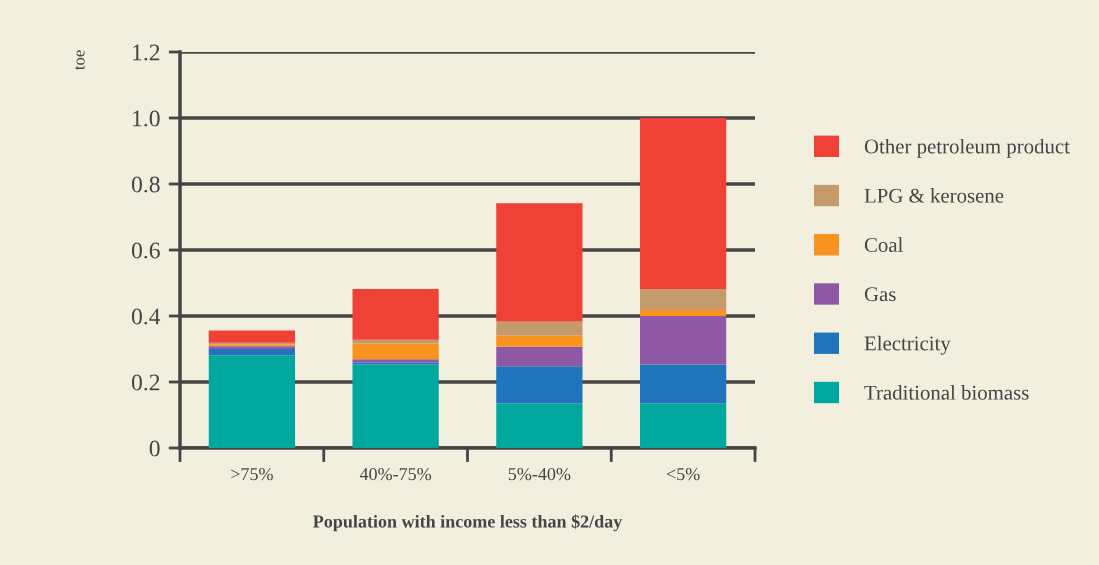 Image resolution: width=1099 pixels, height=565 pixels. I want to click on y-tick-label: 1.2, so click(146, 52).